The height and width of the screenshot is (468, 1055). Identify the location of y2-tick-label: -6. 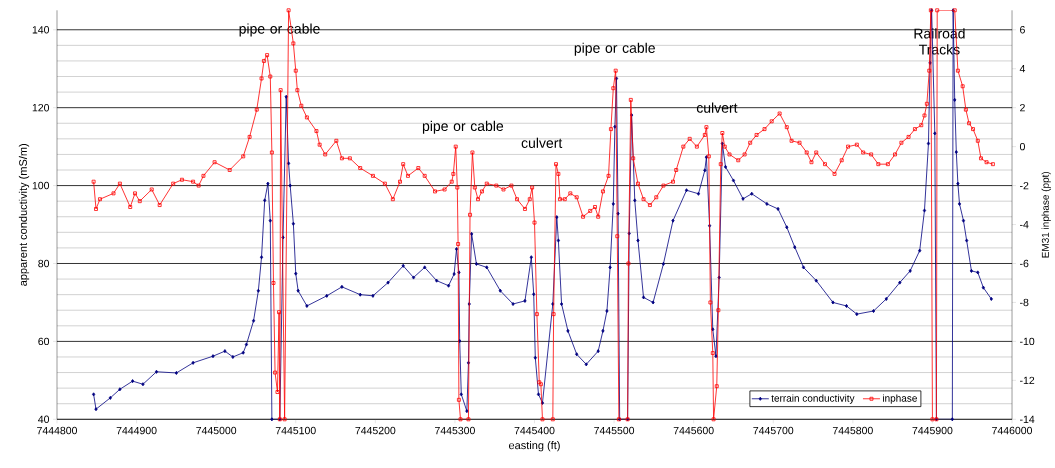
(1024, 263).